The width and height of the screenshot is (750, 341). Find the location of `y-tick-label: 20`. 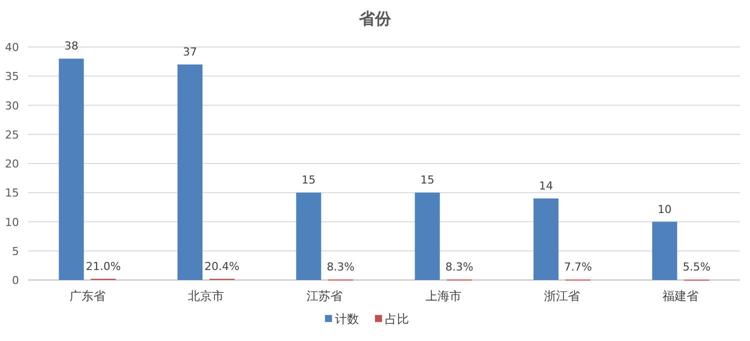

y-tick-label: 20 is located at coordinates (12, 164).